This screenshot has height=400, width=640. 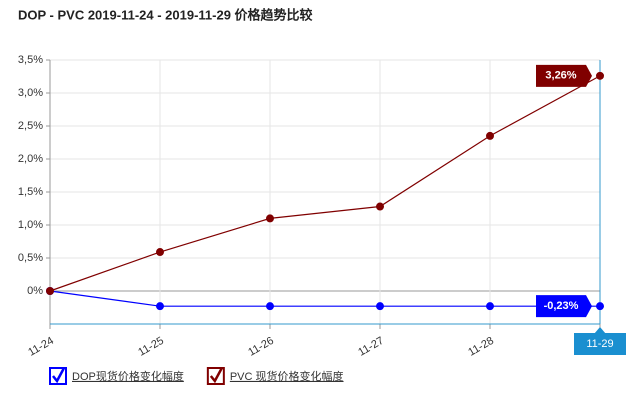 I want to click on x-tick-label: 11-25, so click(x=151, y=347).